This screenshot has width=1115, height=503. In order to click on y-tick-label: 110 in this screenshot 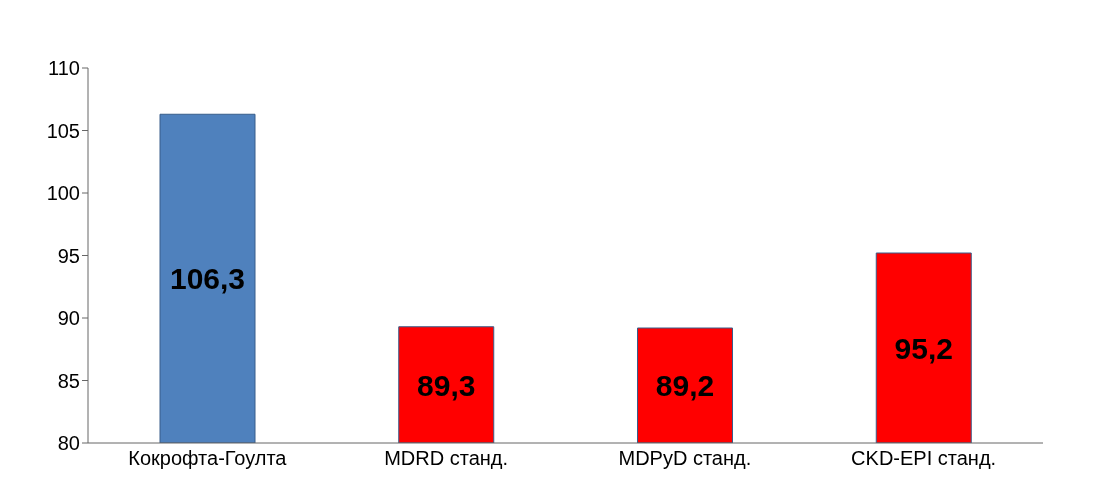, I will do `click(64, 68)`.